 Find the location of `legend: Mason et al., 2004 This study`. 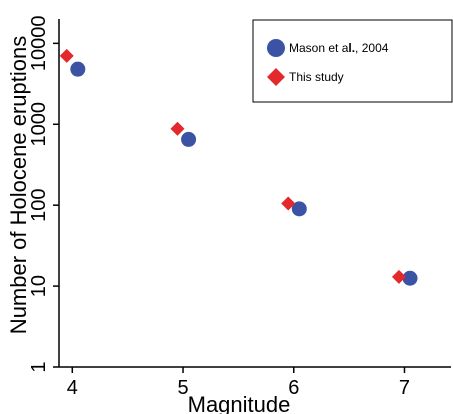

legend: Mason et al., 2004 This study is located at coordinates (352, 61).